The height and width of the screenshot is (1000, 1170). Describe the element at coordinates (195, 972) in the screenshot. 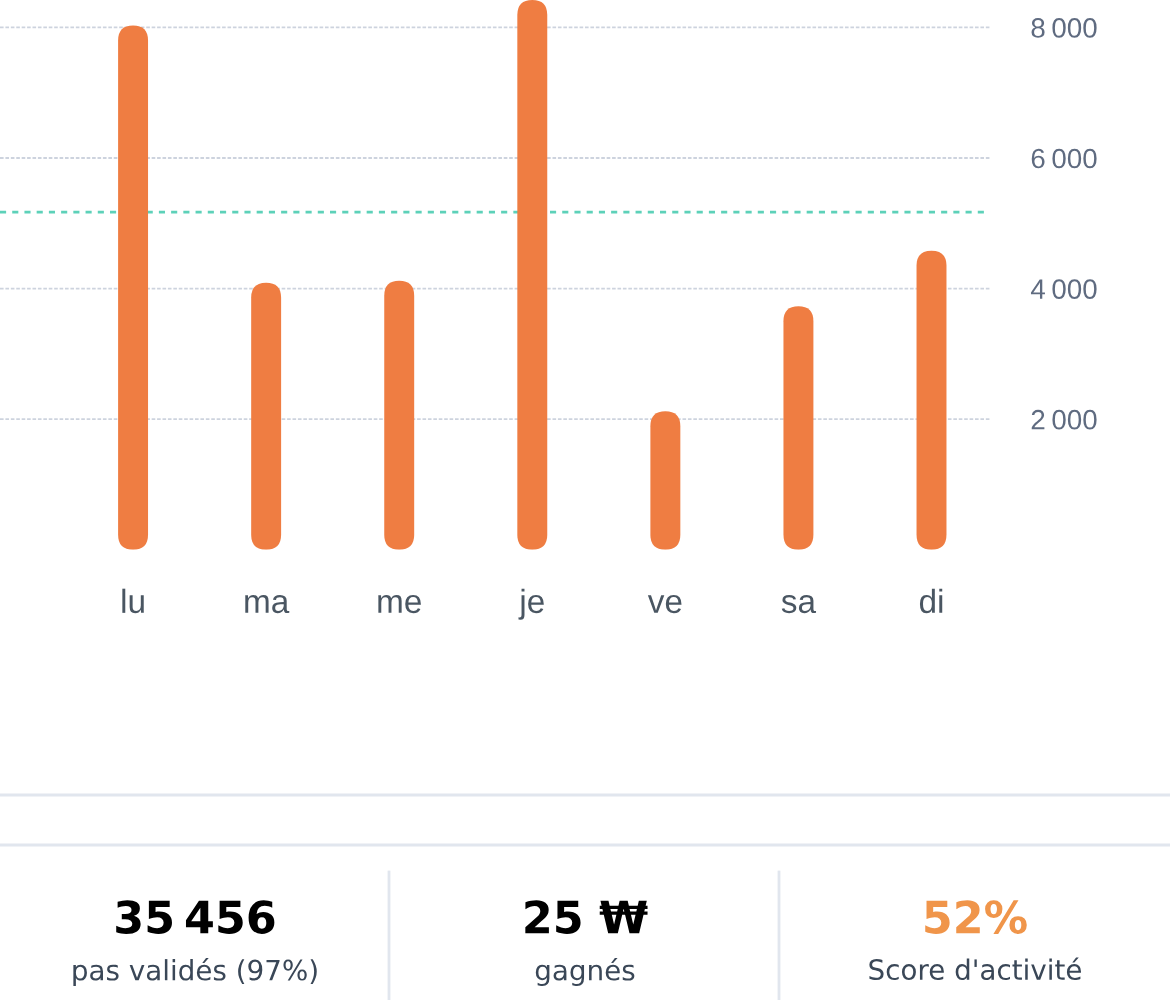

I see `text: pas validés (97%)` at that location.